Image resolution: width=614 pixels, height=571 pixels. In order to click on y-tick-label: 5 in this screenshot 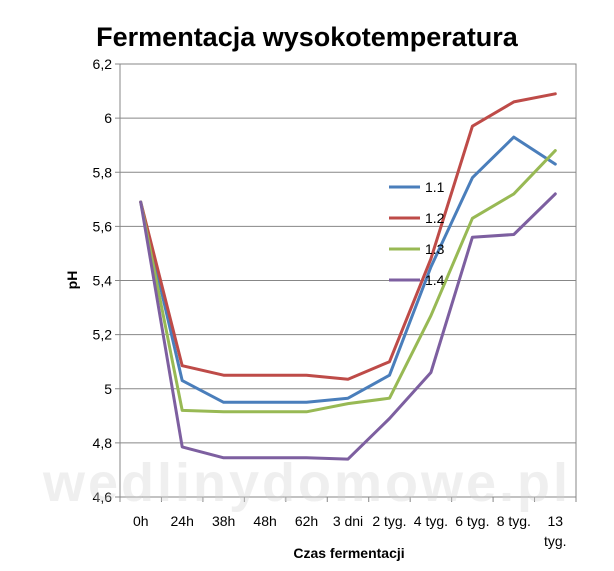, I will do `click(108, 389)`.